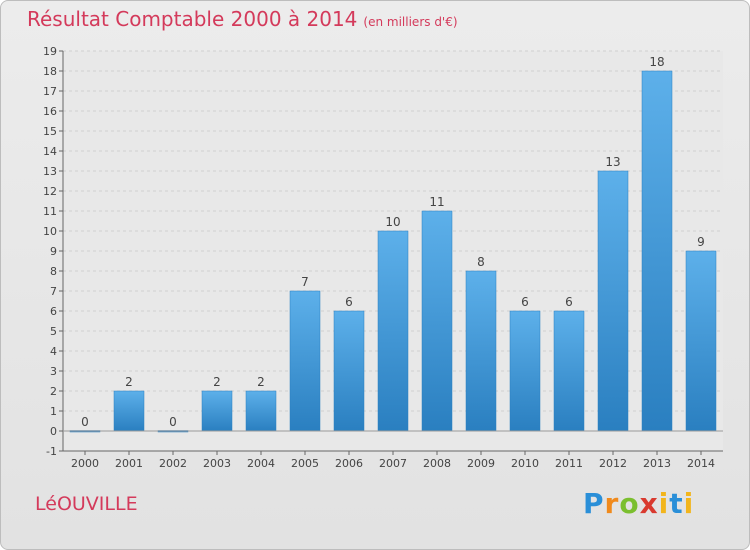 This screenshot has height=550, width=750. Describe the element at coordinates (50, 231) in the screenshot. I see `y-tick-label: 10` at that location.